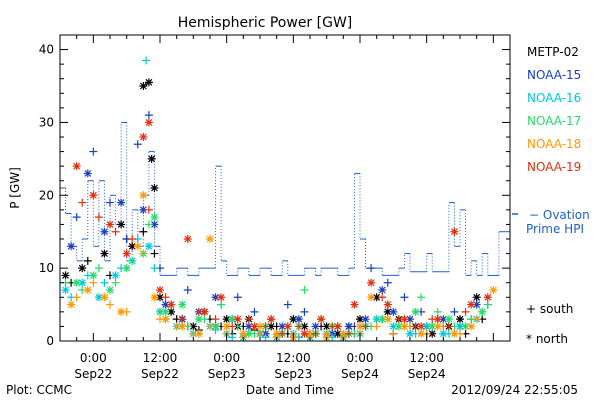 This screenshot has width=600, height=400. What do you see at coordinates (514, 390) in the screenshot?
I see `plot-timestamp: 2012/09/24 22:55:05` at bounding box center [514, 390].